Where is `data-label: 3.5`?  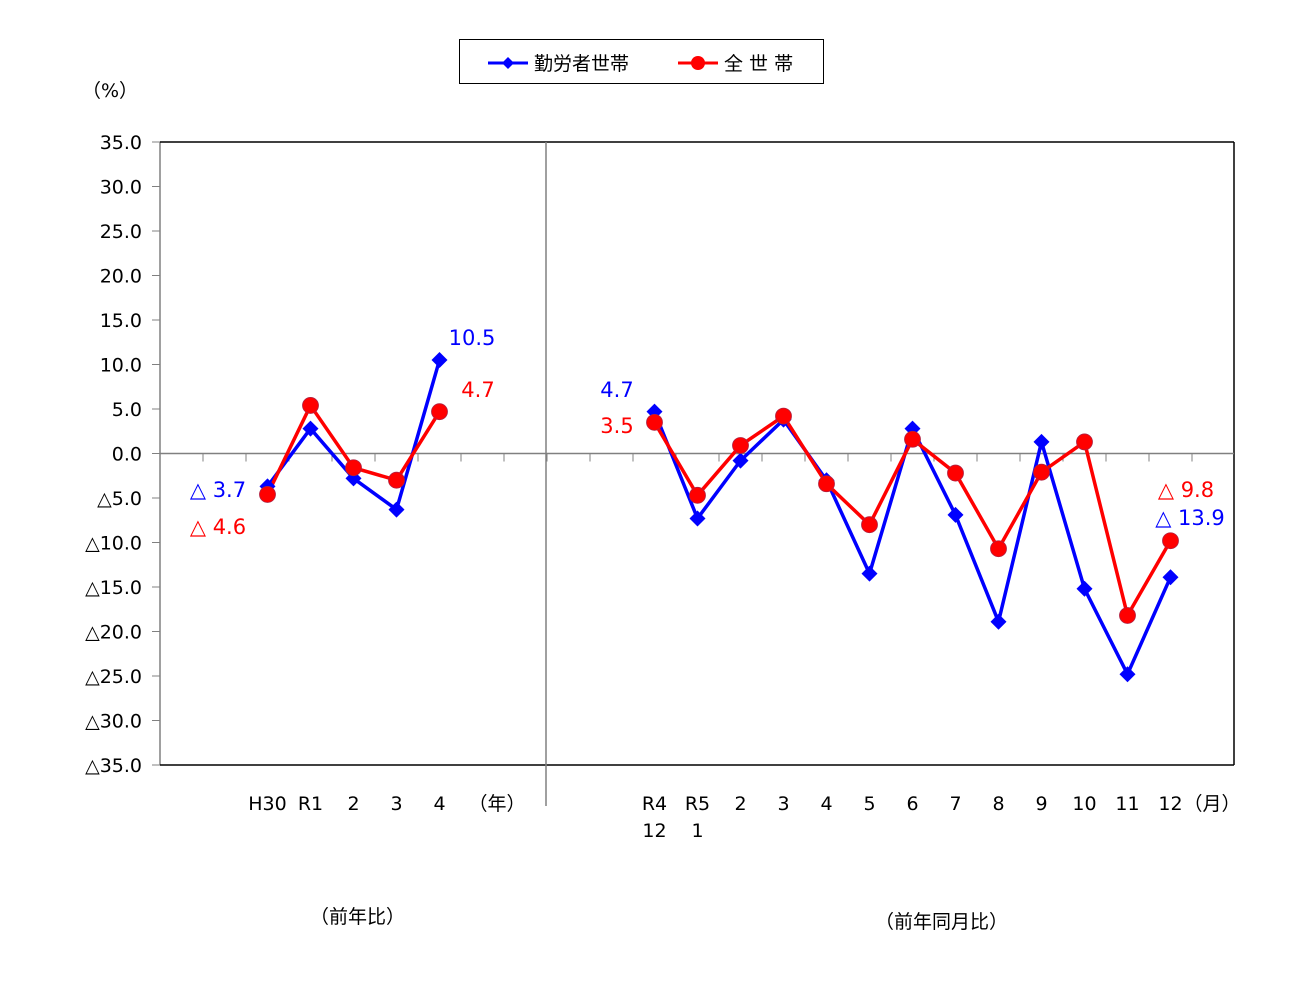 data-label: 3.5 is located at coordinates (616, 426).